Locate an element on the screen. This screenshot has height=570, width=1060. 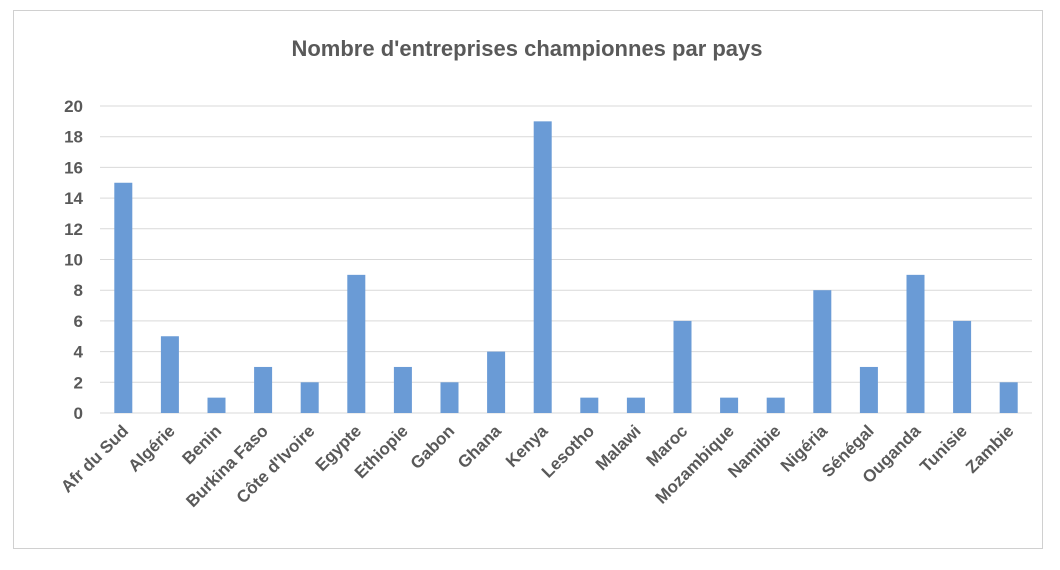
x-category-label: Burkina Faso is located at coordinates (227, 466).